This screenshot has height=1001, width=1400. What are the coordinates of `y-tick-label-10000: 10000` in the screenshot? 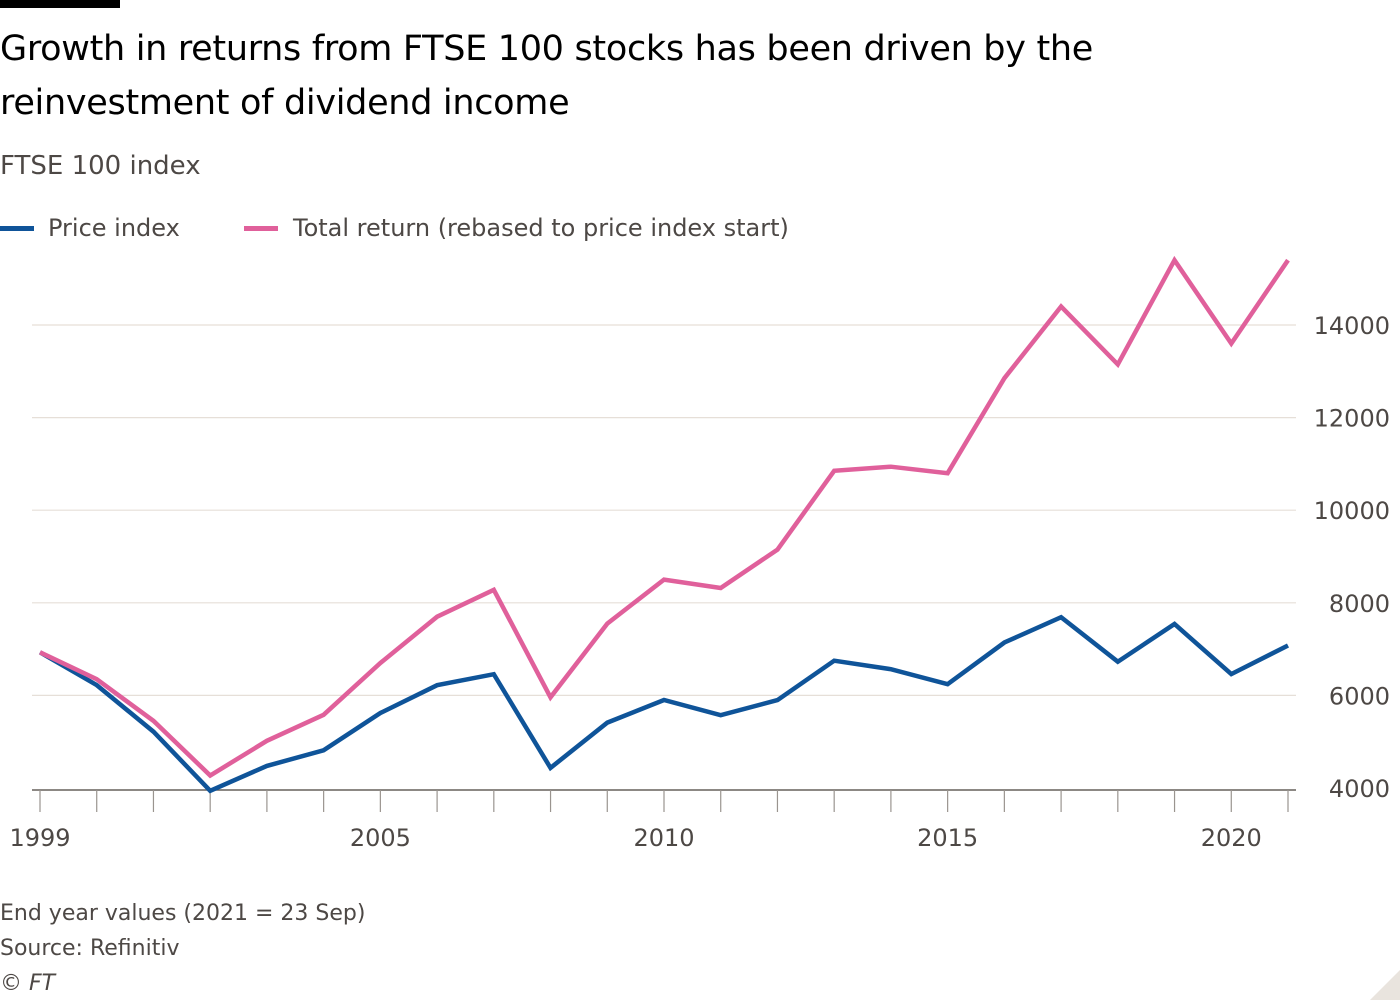 It's located at (1352, 511).